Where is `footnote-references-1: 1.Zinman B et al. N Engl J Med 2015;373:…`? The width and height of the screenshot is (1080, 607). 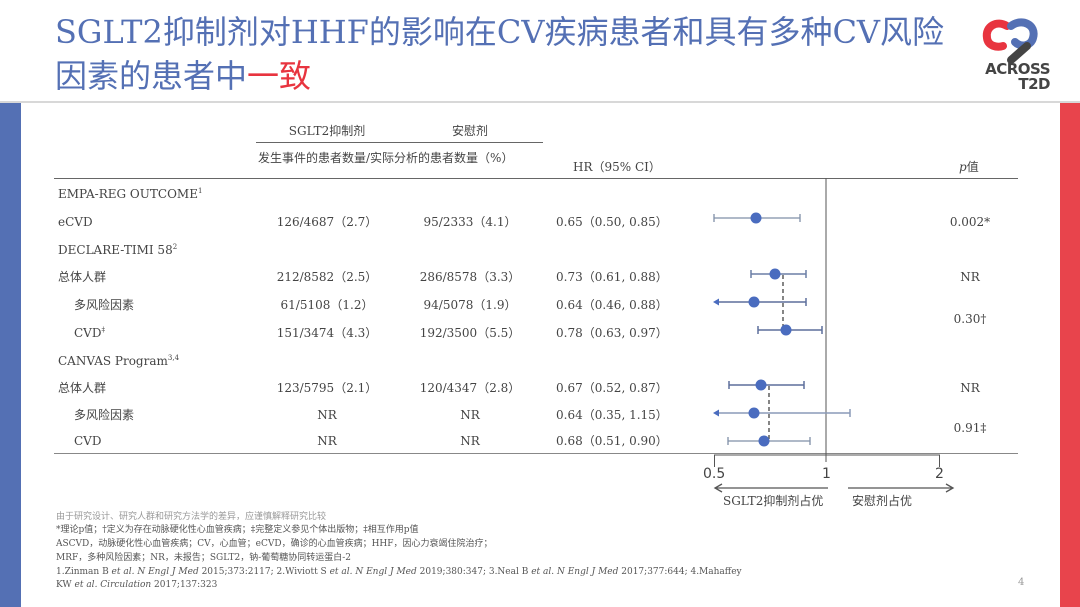 footnote-references-1: 1.Zinman B et al. N Engl J Med 2015;373:… is located at coordinates (399, 572).